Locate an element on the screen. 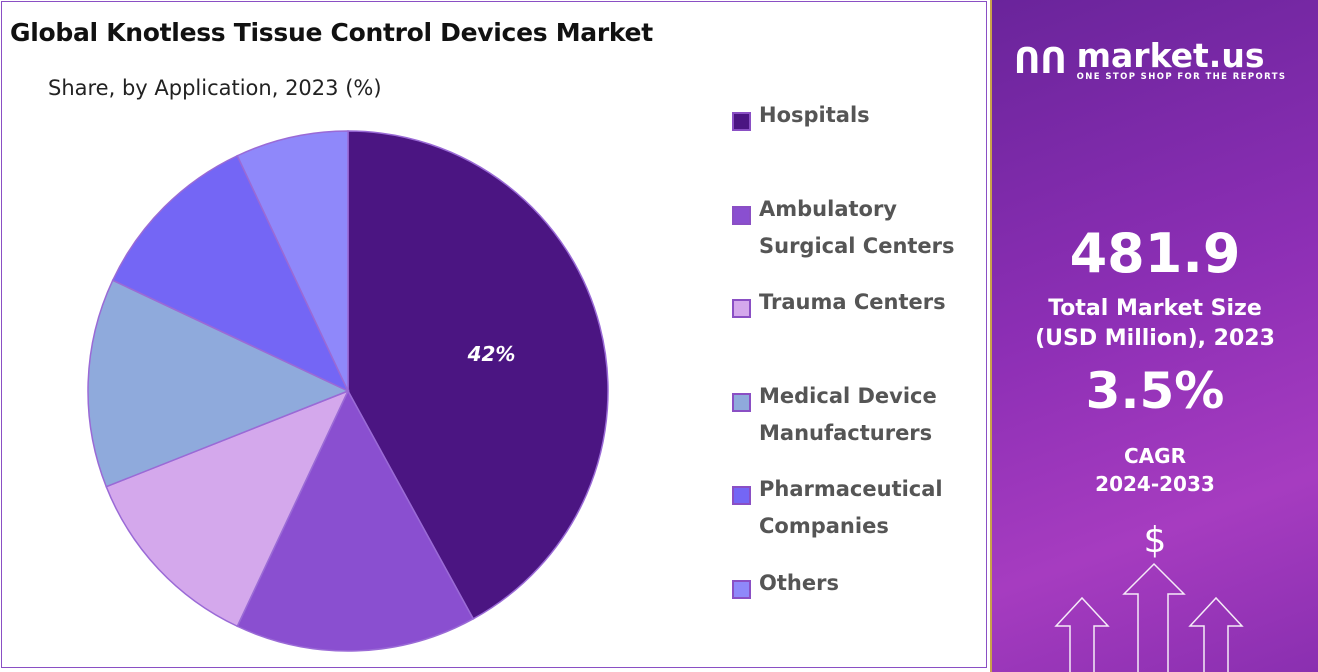  pie-slice-ambulatory-surgical-centers is located at coordinates (355, 520).